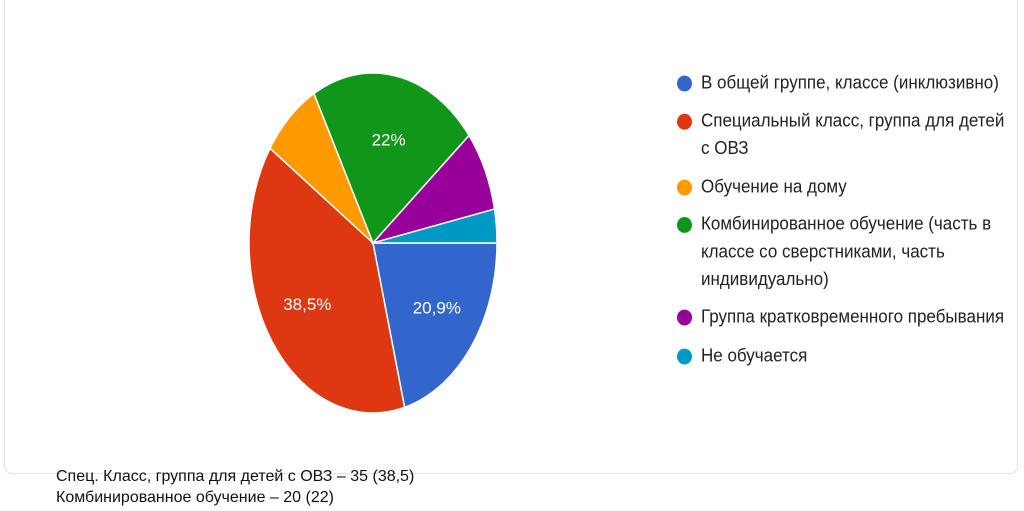 This screenshot has width=1024, height=511. What do you see at coordinates (754, 355) in the screenshot?
I see `legend-label: Не обучается` at bounding box center [754, 355].